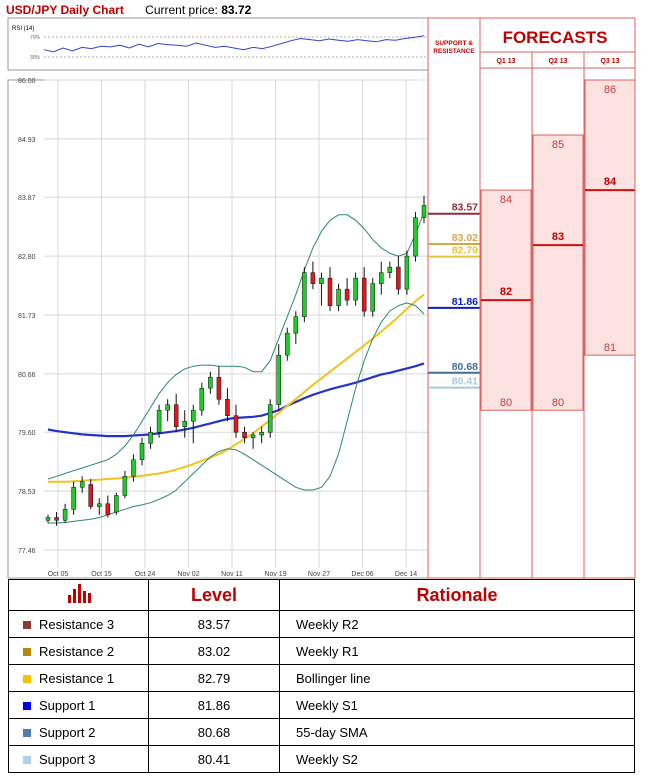  I want to click on chart-title: USD/JPY Daily Chart, so click(65, 10).